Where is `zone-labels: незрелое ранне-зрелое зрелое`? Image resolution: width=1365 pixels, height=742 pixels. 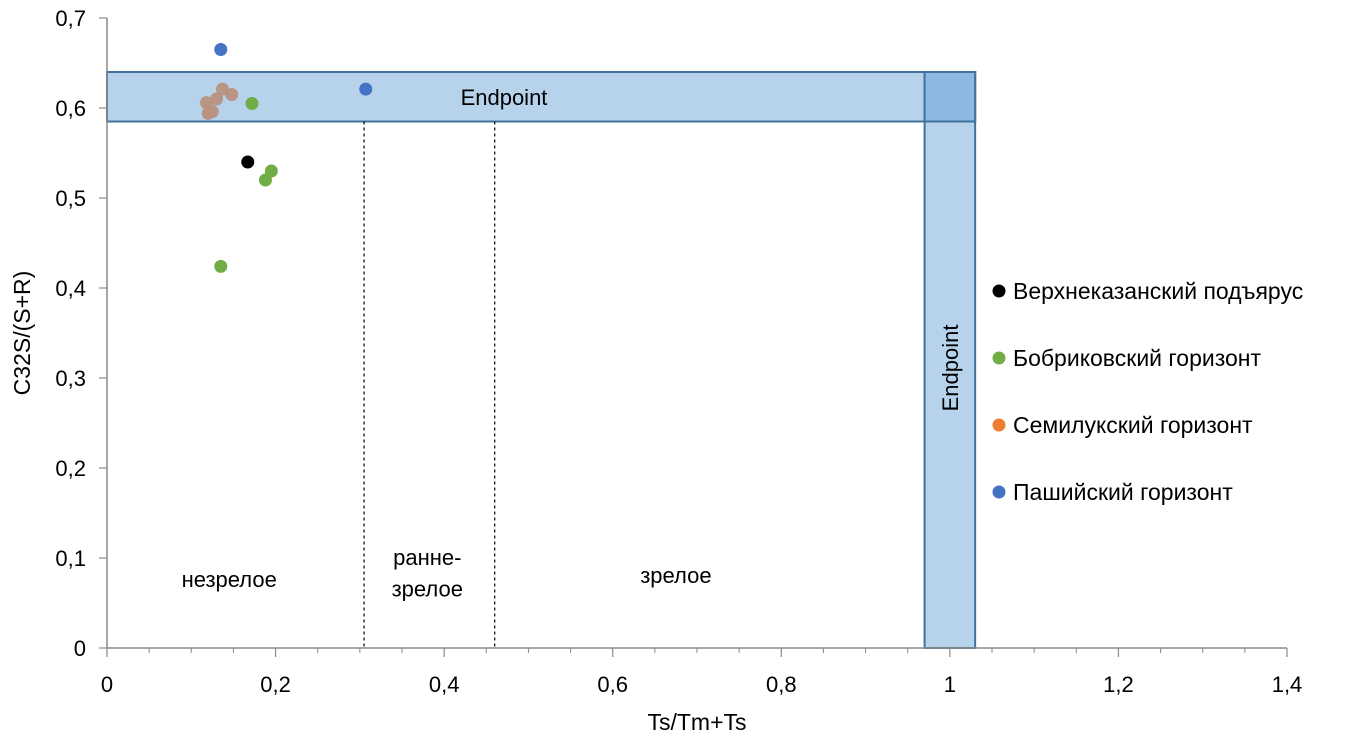
zone-labels: незрелое ранне-зрелое зрелое is located at coordinates (447, 573).